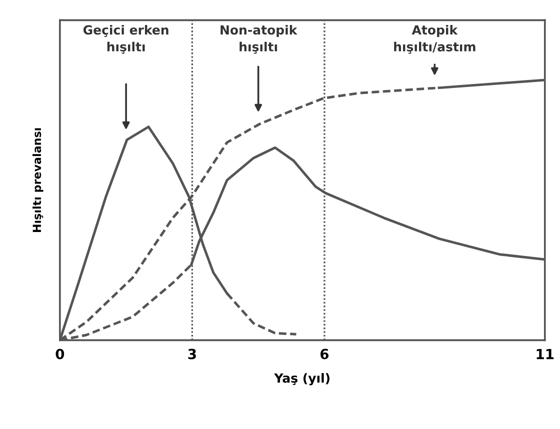  What do you see at coordinates (435, 39) in the screenshot?
I see `text: Atopik hışıltı/astım` at bounding box center [435, 39].